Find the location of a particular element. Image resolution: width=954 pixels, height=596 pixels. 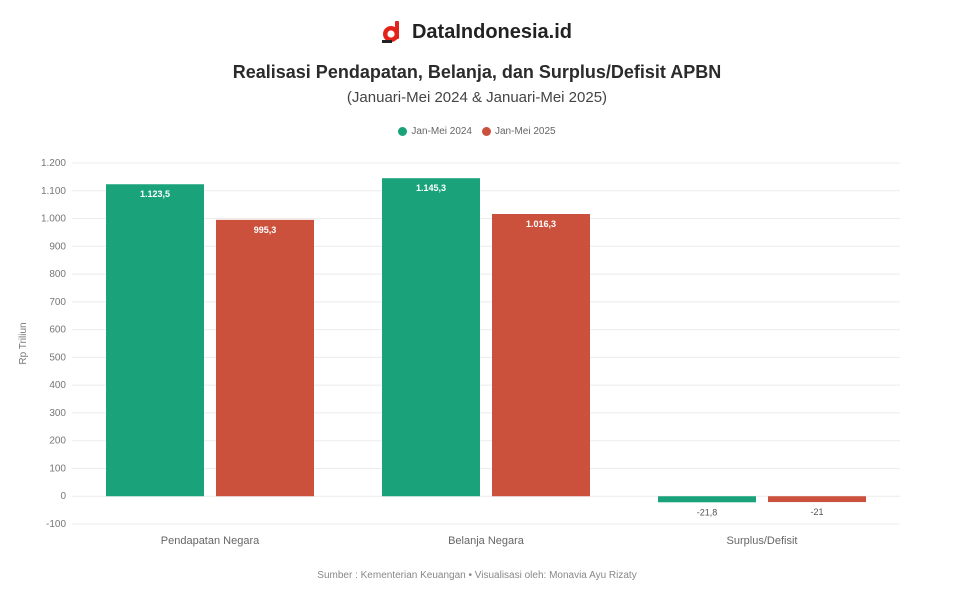

legend-label-2025: Jan-Mei 2025 is located at coordinates (525, 131).